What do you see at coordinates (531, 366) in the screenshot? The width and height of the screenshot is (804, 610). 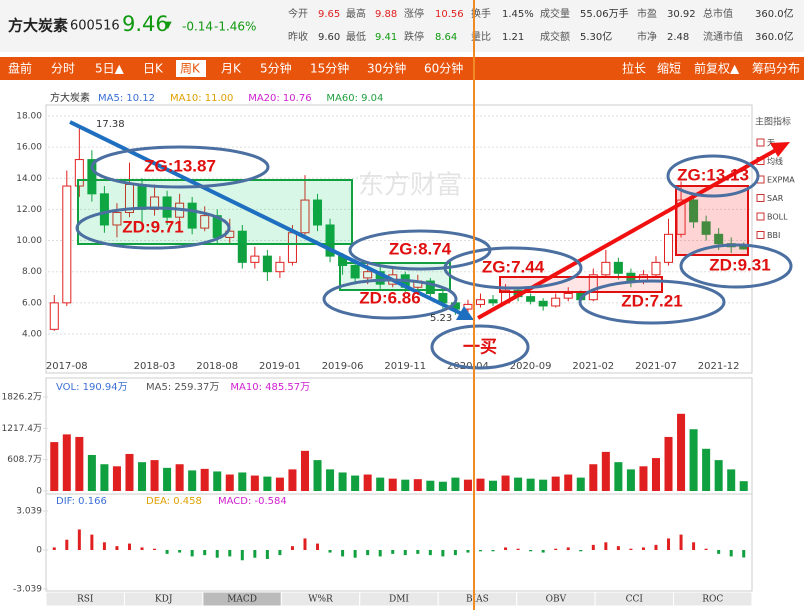 I see `x-tick-label: 2020-09` at bounding box center [531, 366].